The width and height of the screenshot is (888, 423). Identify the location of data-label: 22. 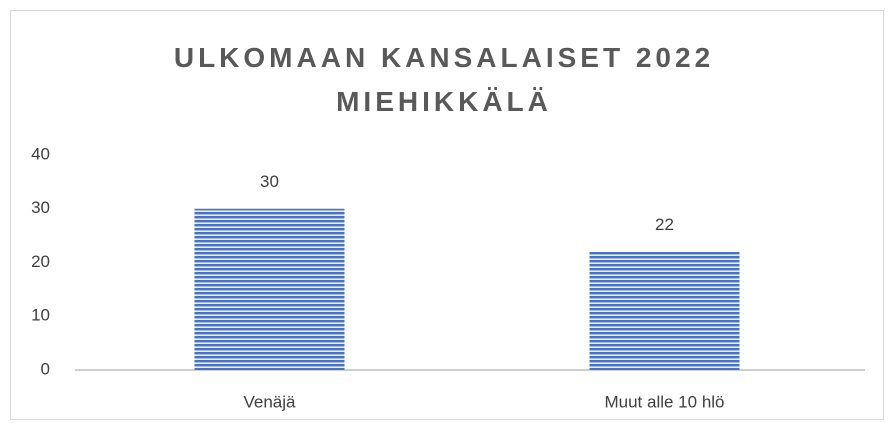
(664, 224).